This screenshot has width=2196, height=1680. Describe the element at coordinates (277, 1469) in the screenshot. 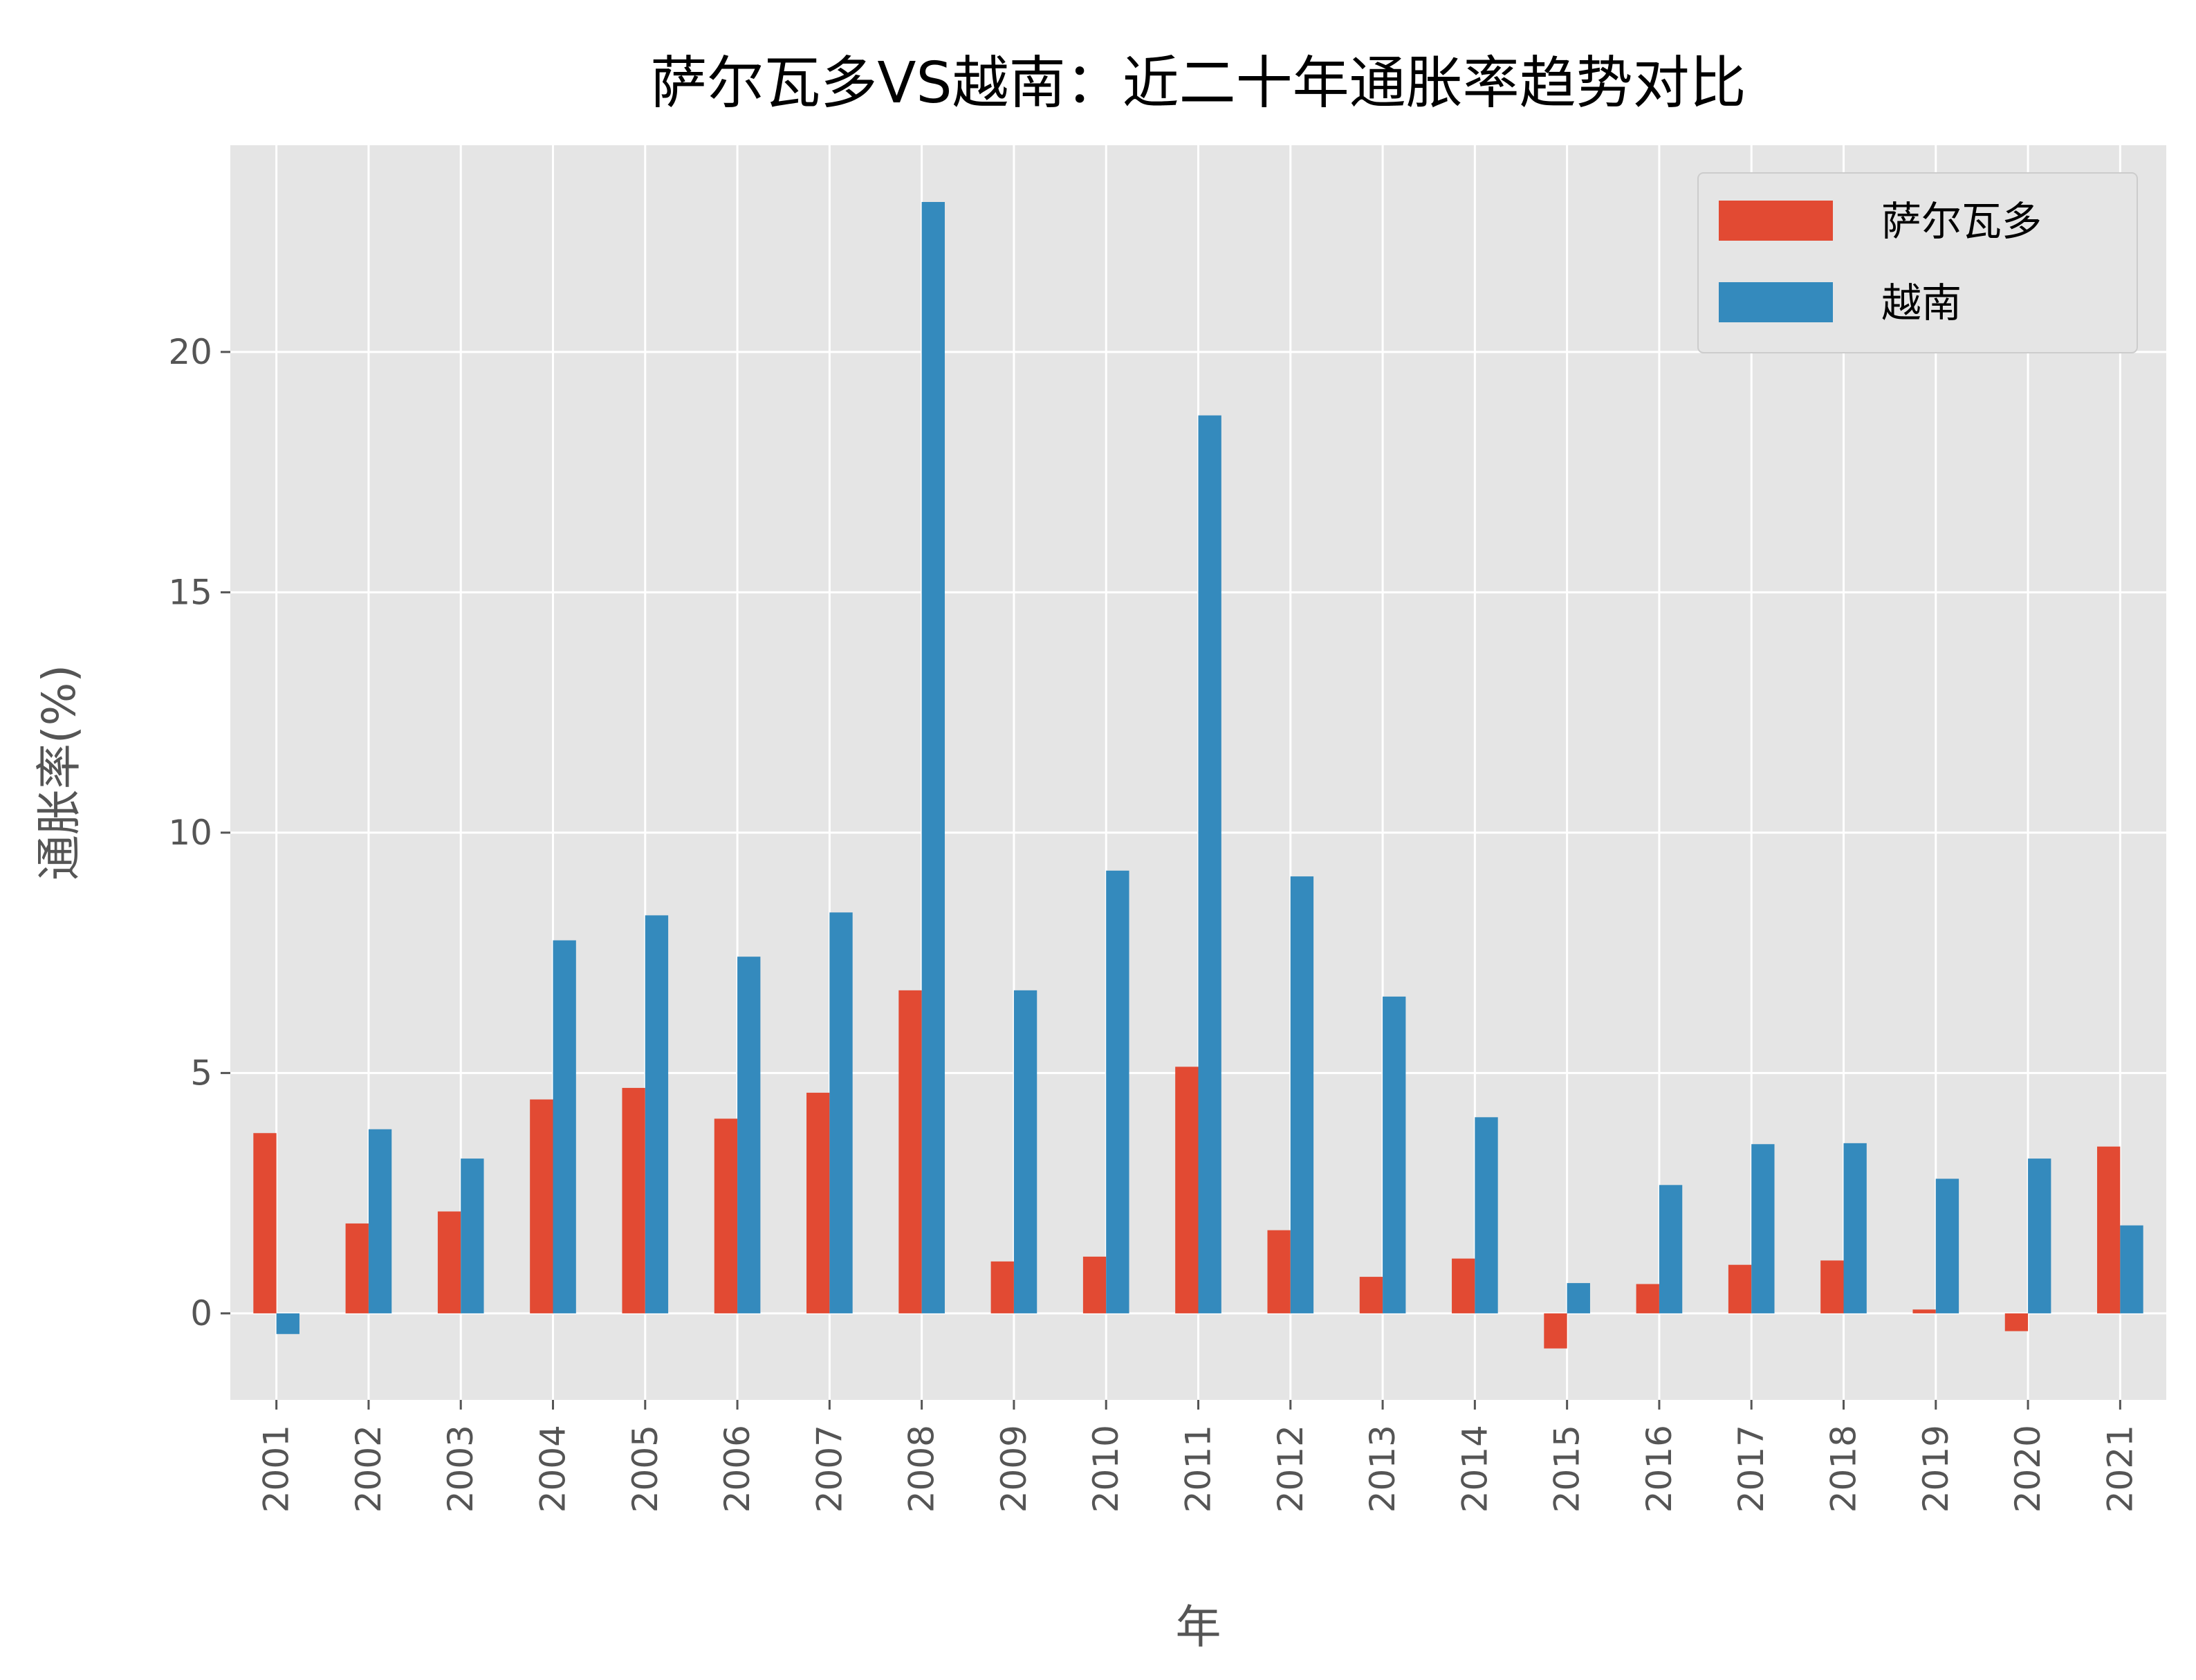

I see `x-tick-label: 2001` at that location.